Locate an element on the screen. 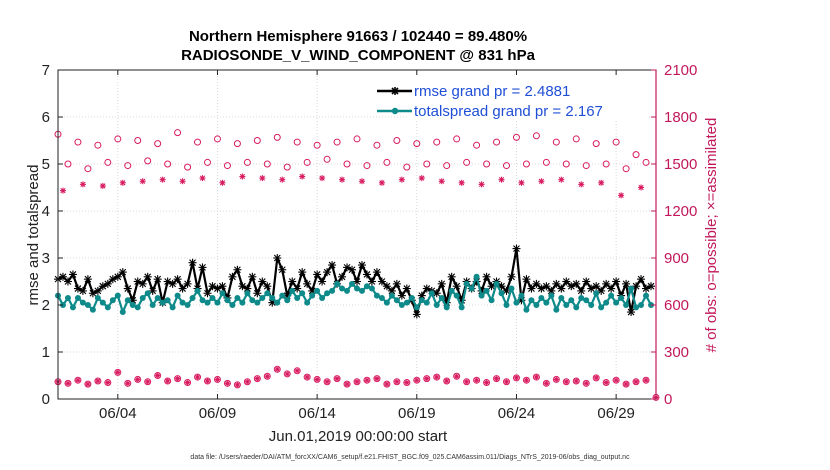 The width and height of the screenshot is (830, 470). x-tick-label: 06/19 is located at coordinates (417, 413).